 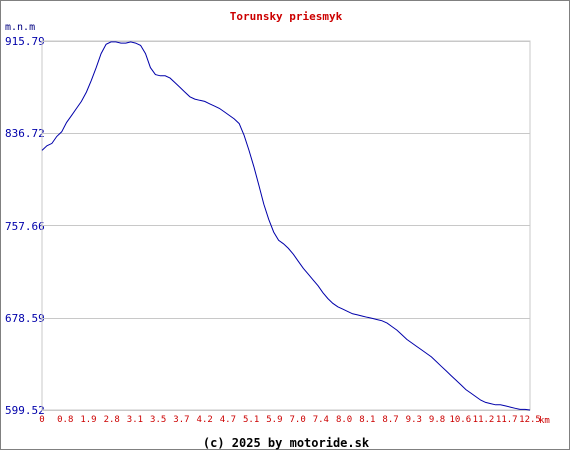 What do you see at coordinates (286, 443) in the screenshot?
I see `copyright-footer: (c) 2025 by motoride.sk` at bounding box center [286, 443].